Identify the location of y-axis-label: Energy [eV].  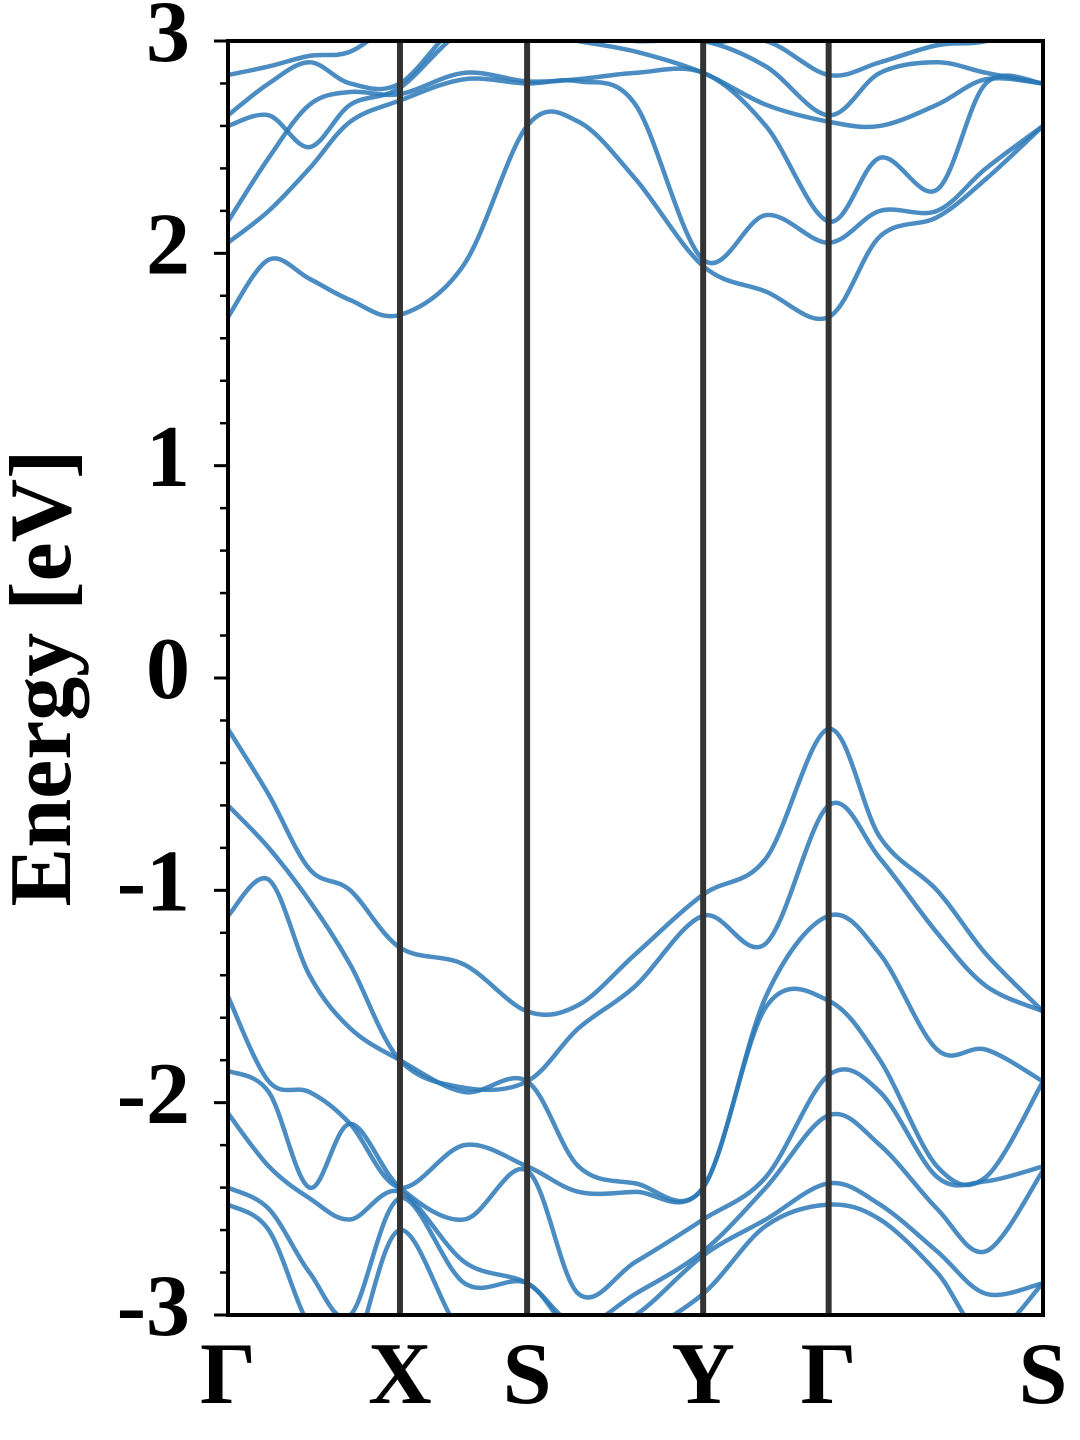
(45, 678).